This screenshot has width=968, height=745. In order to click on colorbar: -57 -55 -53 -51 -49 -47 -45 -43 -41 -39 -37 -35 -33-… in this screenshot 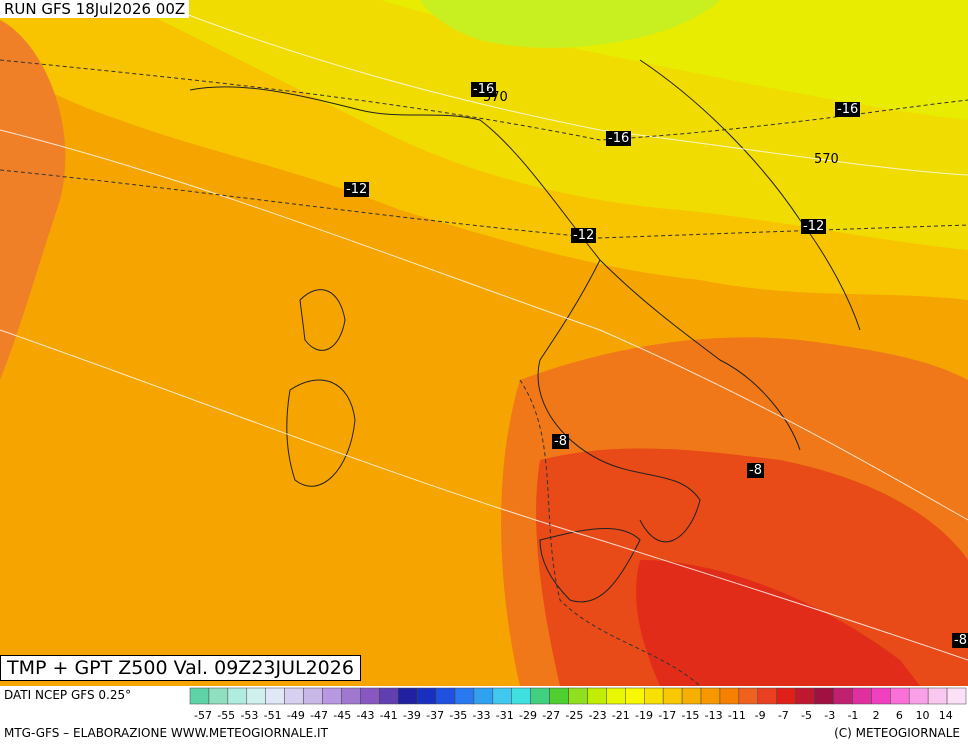, I will do `click(578, 704)`.